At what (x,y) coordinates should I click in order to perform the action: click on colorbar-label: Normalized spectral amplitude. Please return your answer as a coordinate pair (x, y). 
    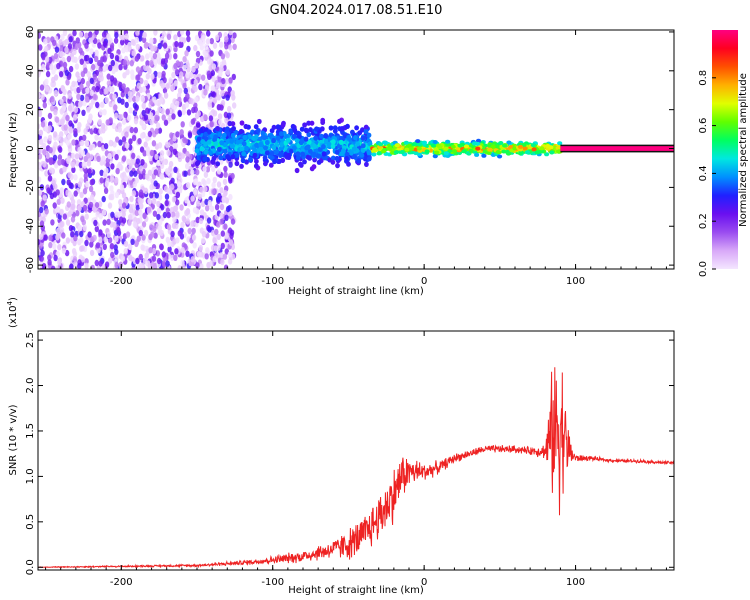
    Looking at the image, I should click on (743, 150).